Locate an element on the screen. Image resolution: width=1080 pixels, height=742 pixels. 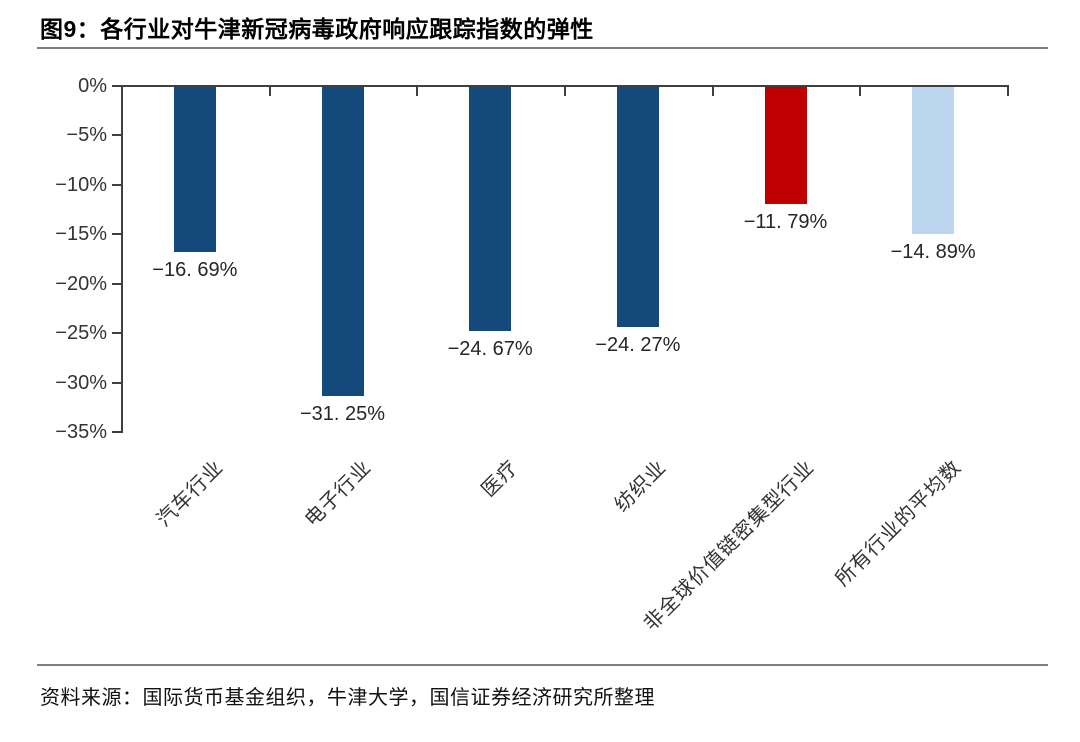
y-axis-tick-label: −20% is located at coordinates (81, 283).